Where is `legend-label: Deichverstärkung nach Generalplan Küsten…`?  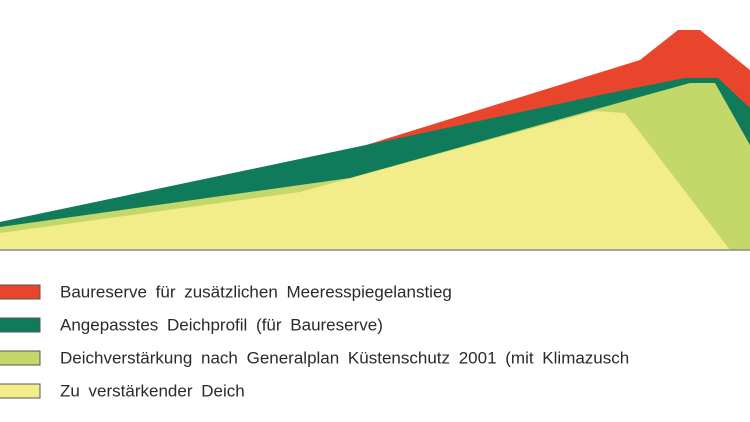
legend-label: Deichverstärkung nach Generalplan Küsten… is located at coordinates (344, 357).